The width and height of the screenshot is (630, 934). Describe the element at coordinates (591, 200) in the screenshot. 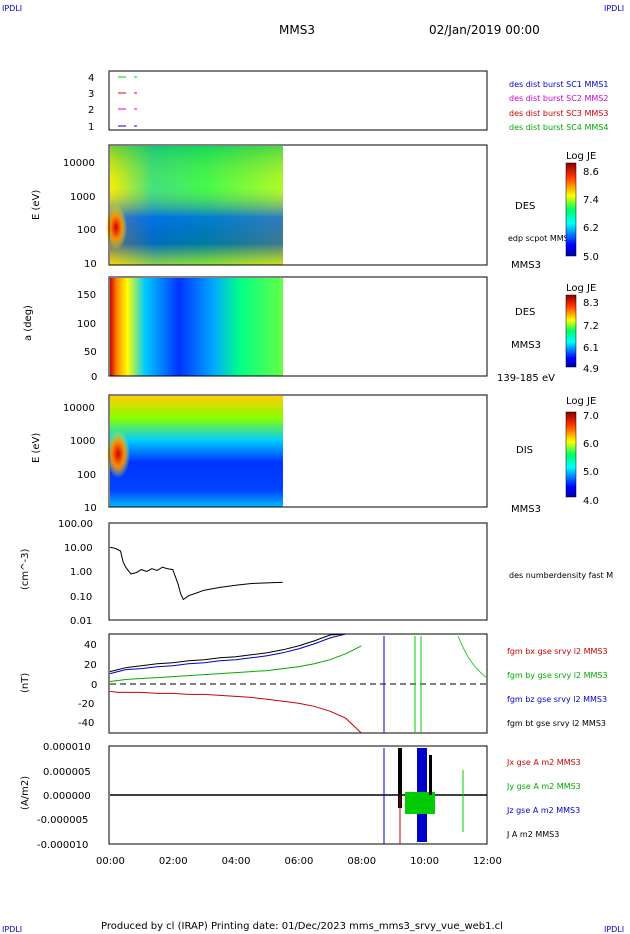

I see `colorbar-tick-label: 7.4` at that location.